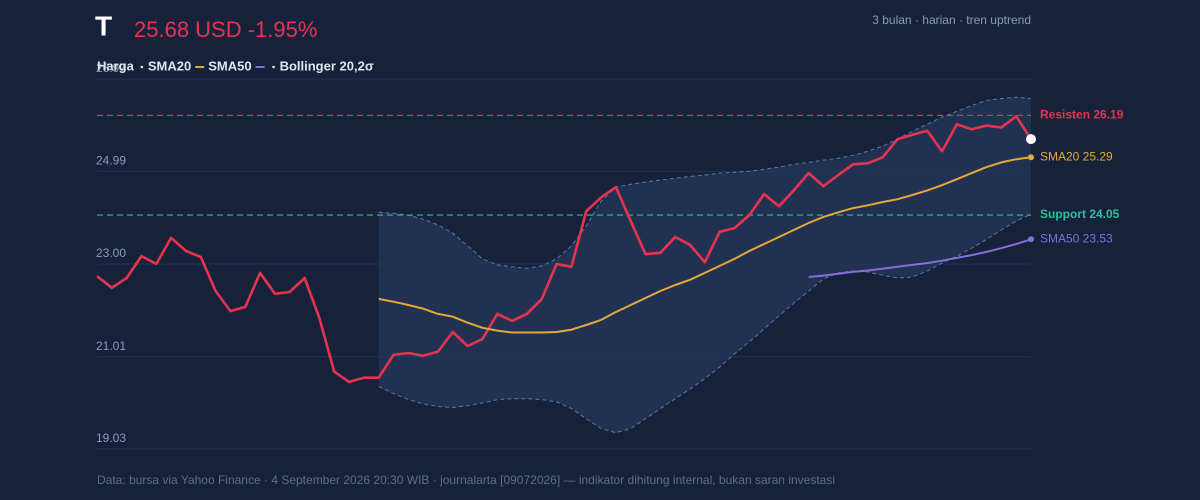 This screenshot has height=500, width=1200. I want to click on ticker: T, so click(103, 25).